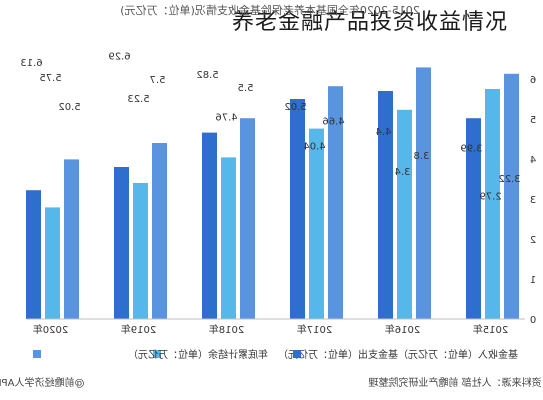  I want to click on y-tick-label: 1, so click(533, 280).